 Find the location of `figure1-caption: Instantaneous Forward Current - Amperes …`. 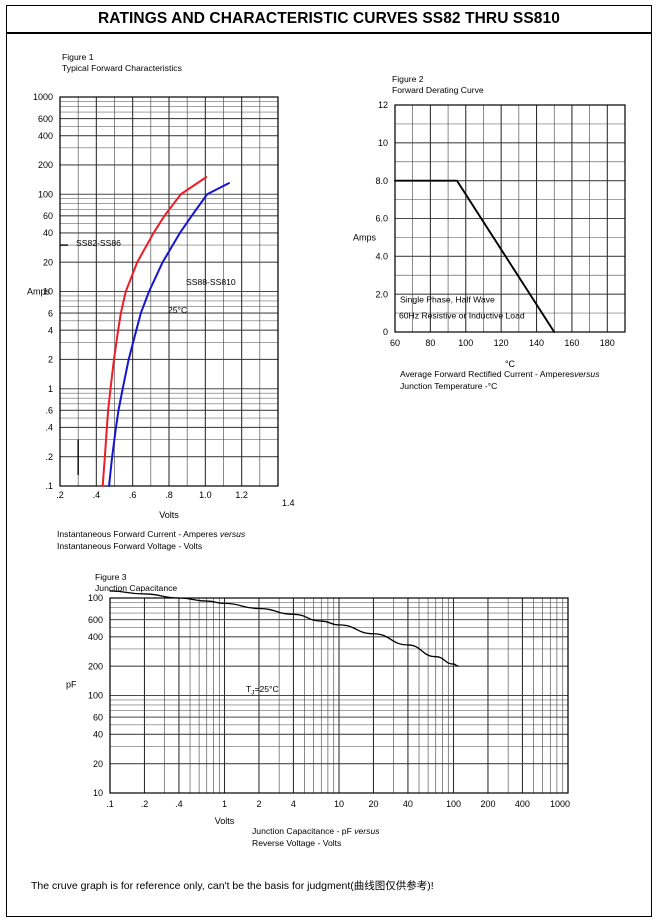

figure1-caption: Instantaneous Forward Current - Amperes … is located at coordinates (151, 540).